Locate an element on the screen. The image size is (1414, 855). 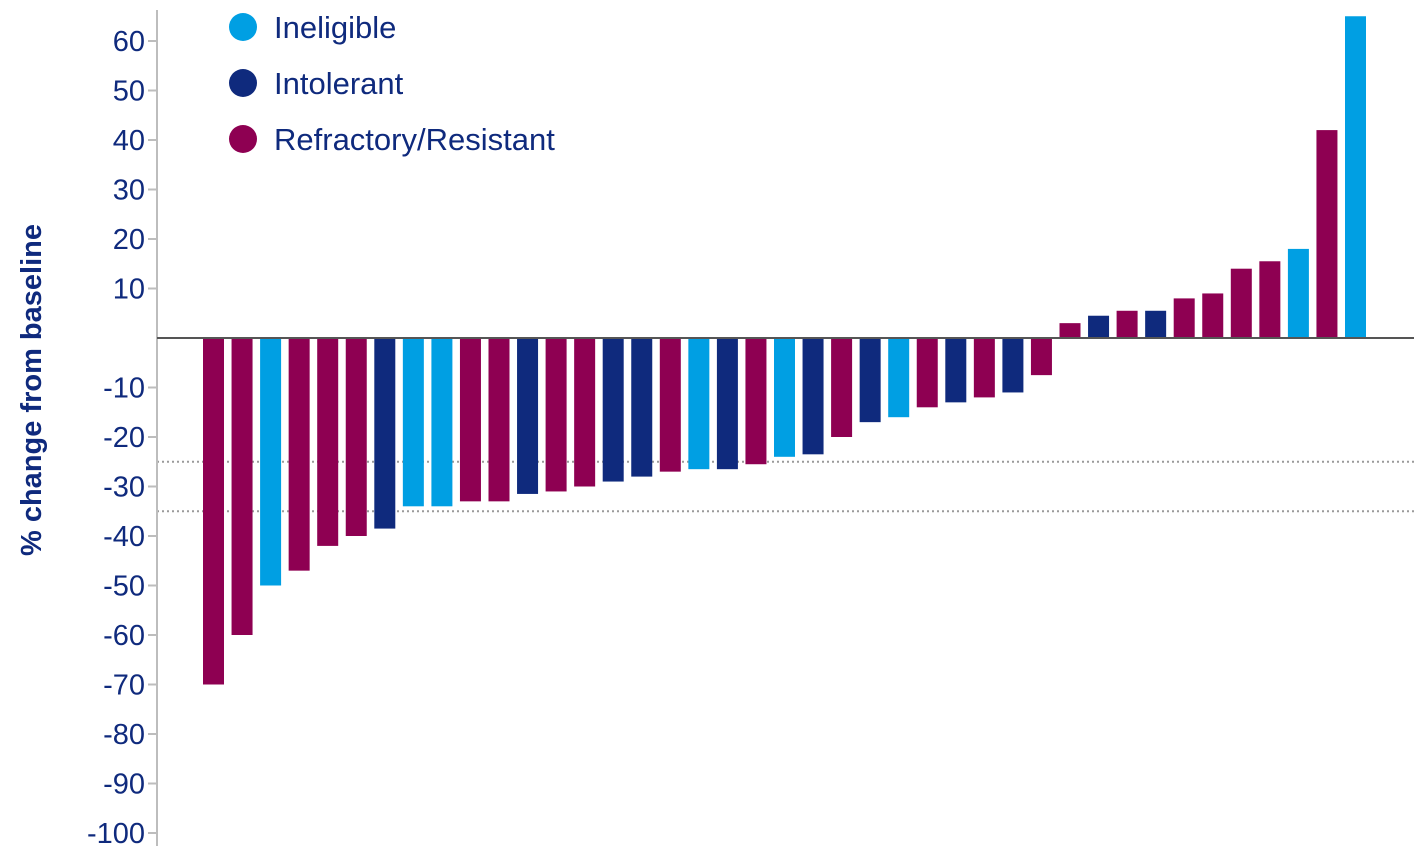
legend-label-intolerant: Intolerant is located at coordinates (339, 83).